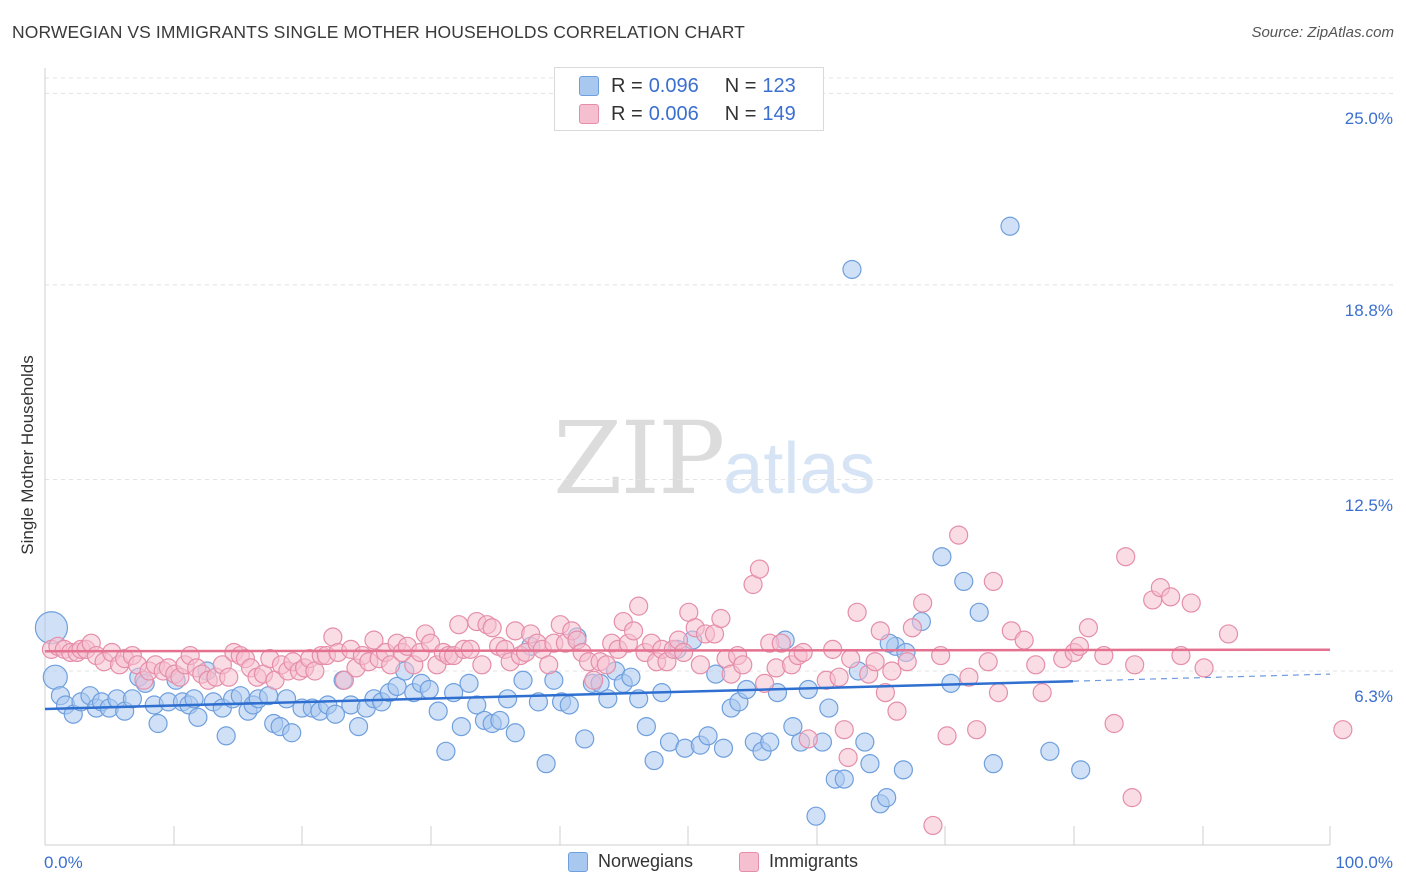 The height and width of the screenshot is (892, 1406). What do you see at coordinates (814, 861) in the screenshot?
I see `bottom-legend-label-immigrants: Immigrants` at bounding box center [814, 861].